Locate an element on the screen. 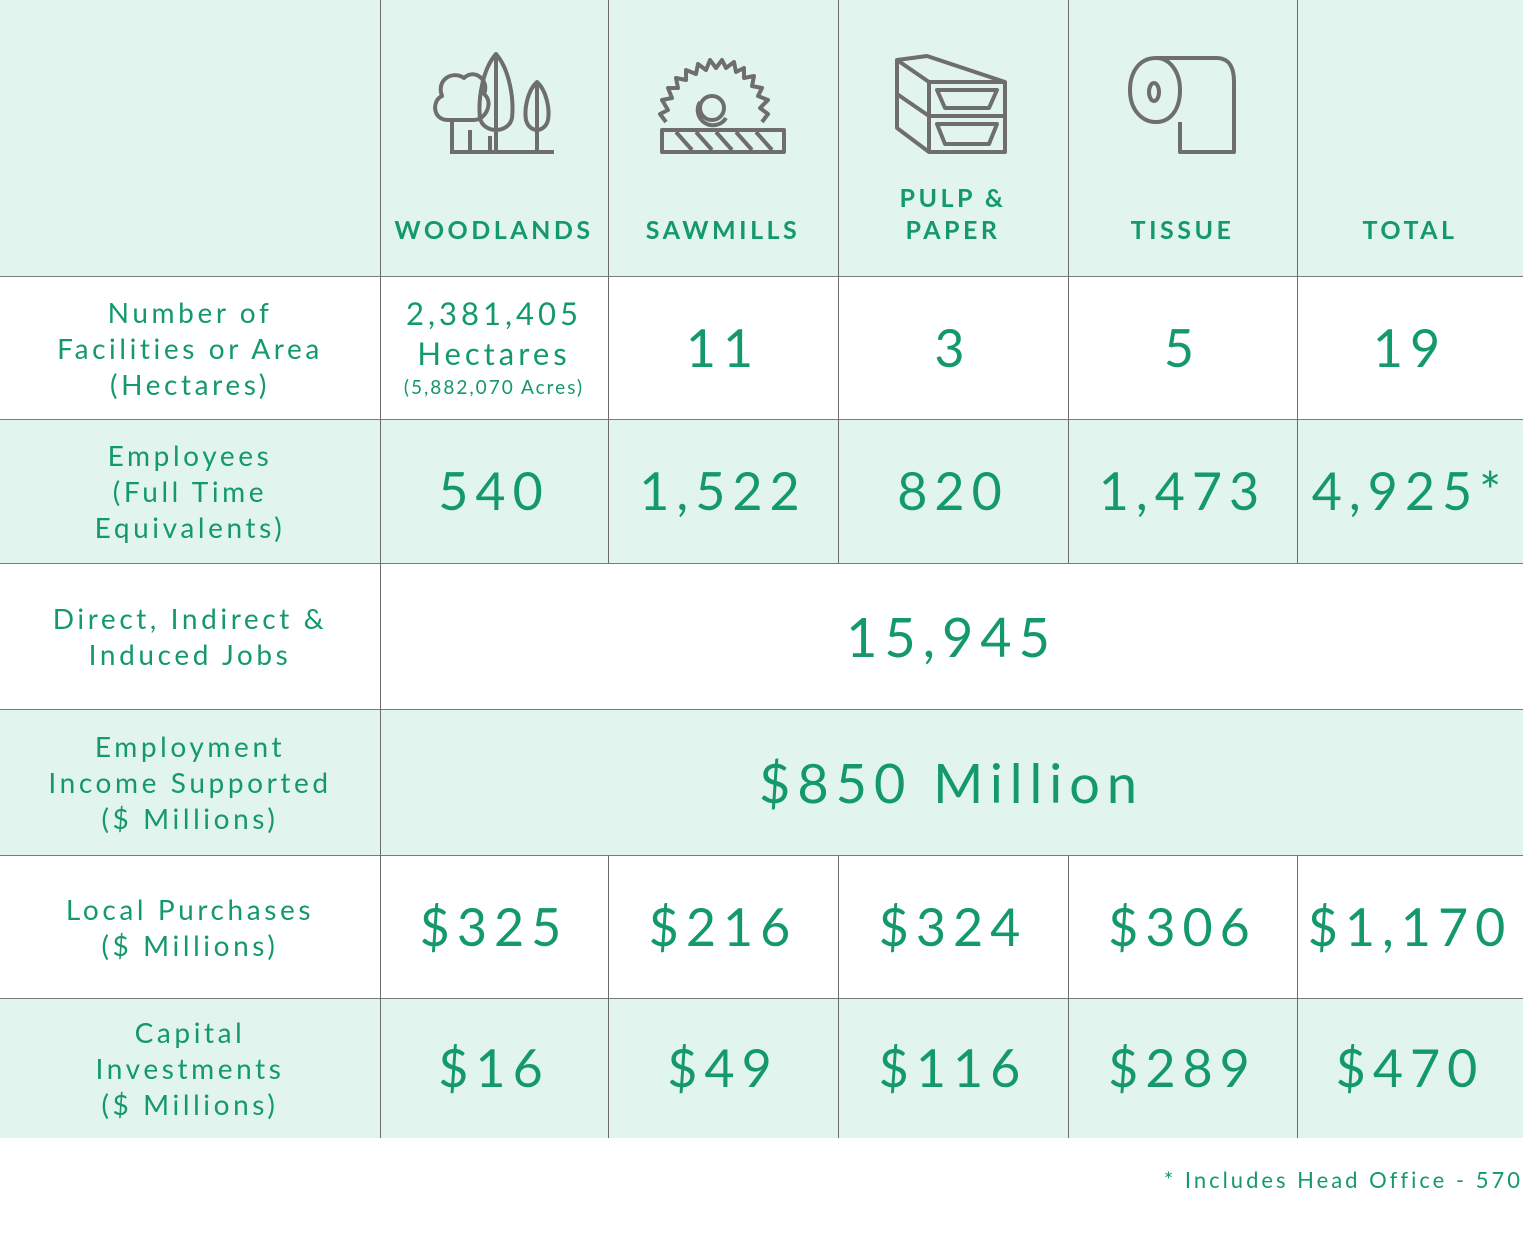 The height and width of the screenshot is (1254, 1523). data-cell: 19 is located at coordinates (1410, 347).